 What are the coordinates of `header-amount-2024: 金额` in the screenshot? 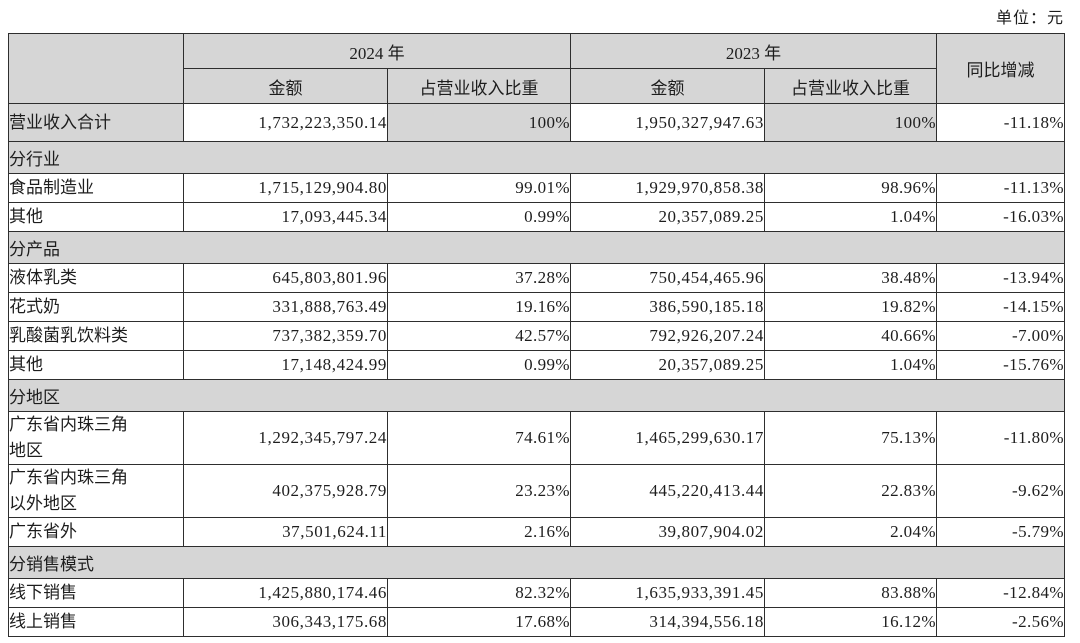 It's located at (285, 86).